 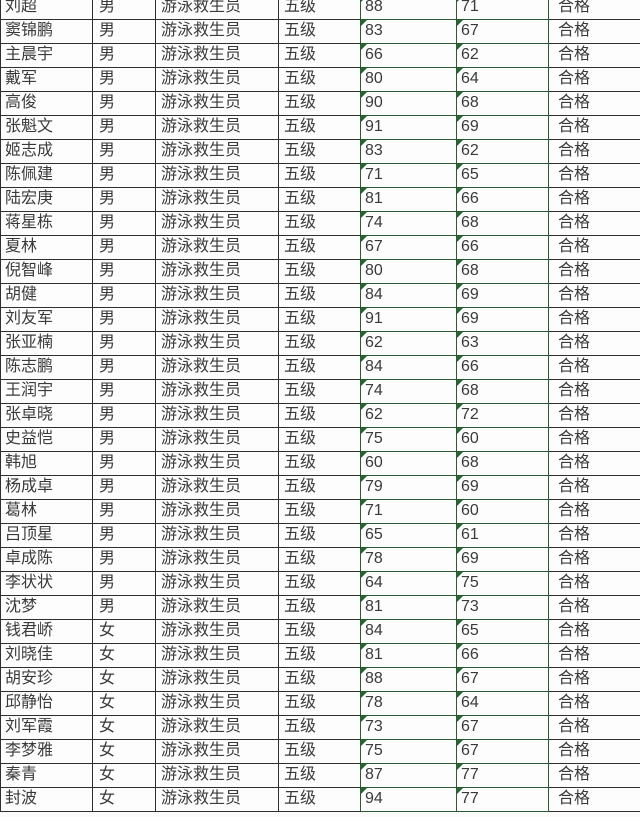 What do you see at coordinates (409, 248) in the screenshot?
I see `score-1-cell: 67` at bounding box center [409, 248].